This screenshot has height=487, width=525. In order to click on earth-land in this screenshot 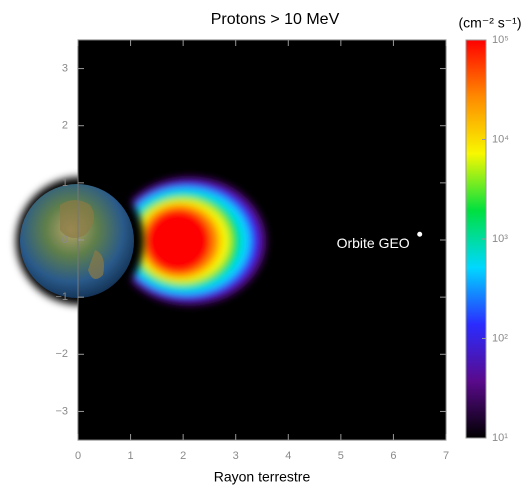, I will do `click(82, 239)`.